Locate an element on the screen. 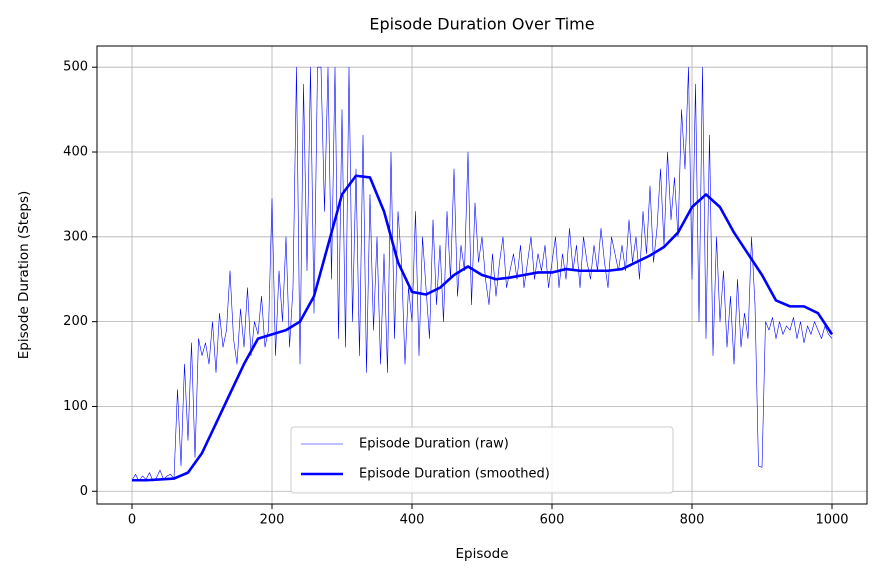  x-tick-label: 0 is located at coordinates (132, 520).